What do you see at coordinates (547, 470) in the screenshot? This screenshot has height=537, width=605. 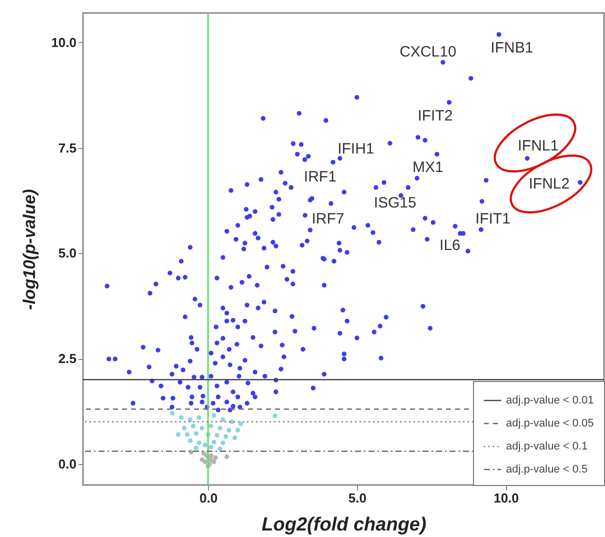 I see `legend-label: adj.p-value < 0.5` at bounding box center [547, 470].